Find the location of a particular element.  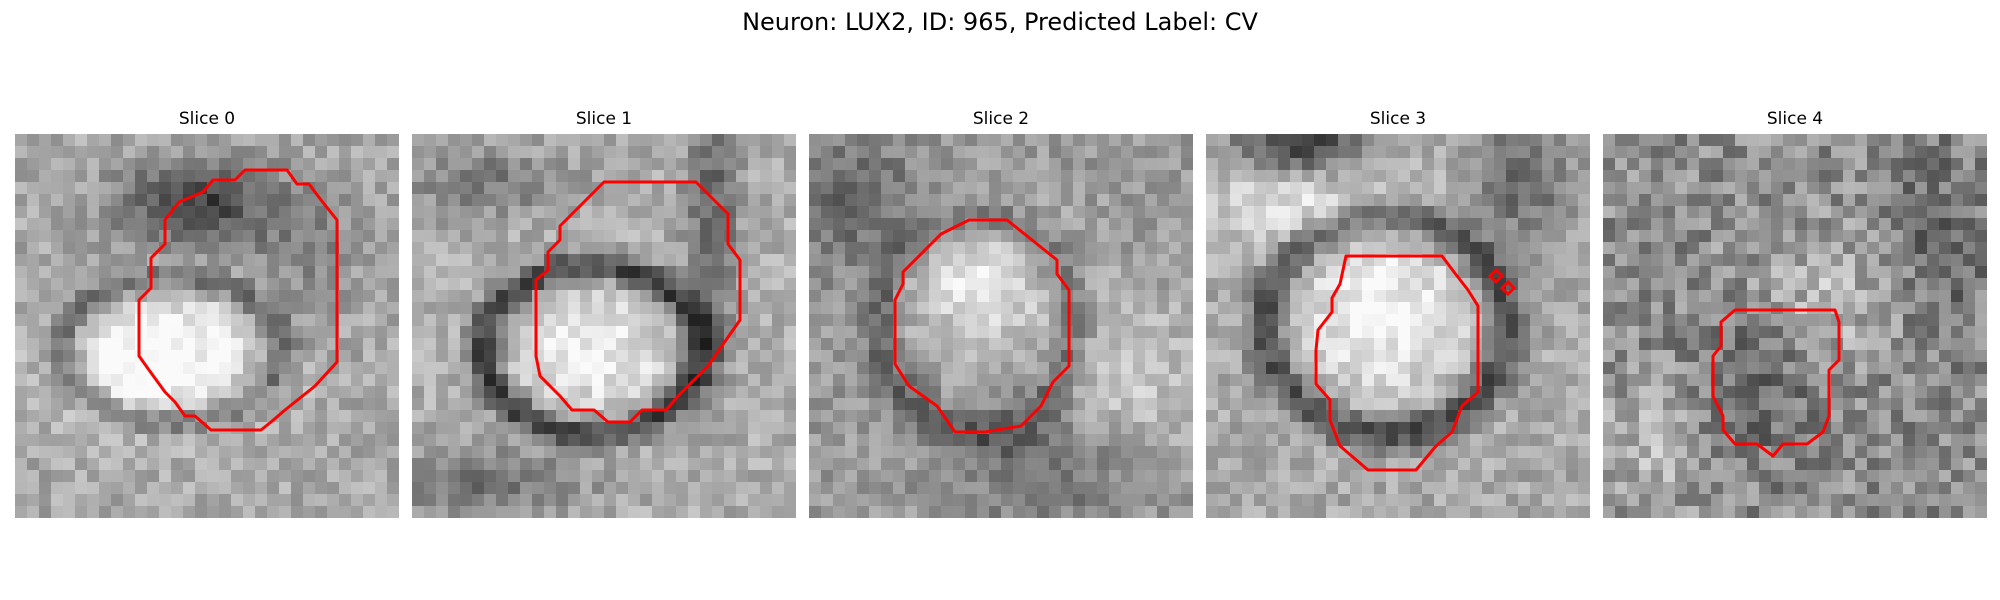

slice-title: Slice 2 is located at coordinates (1001, 119).